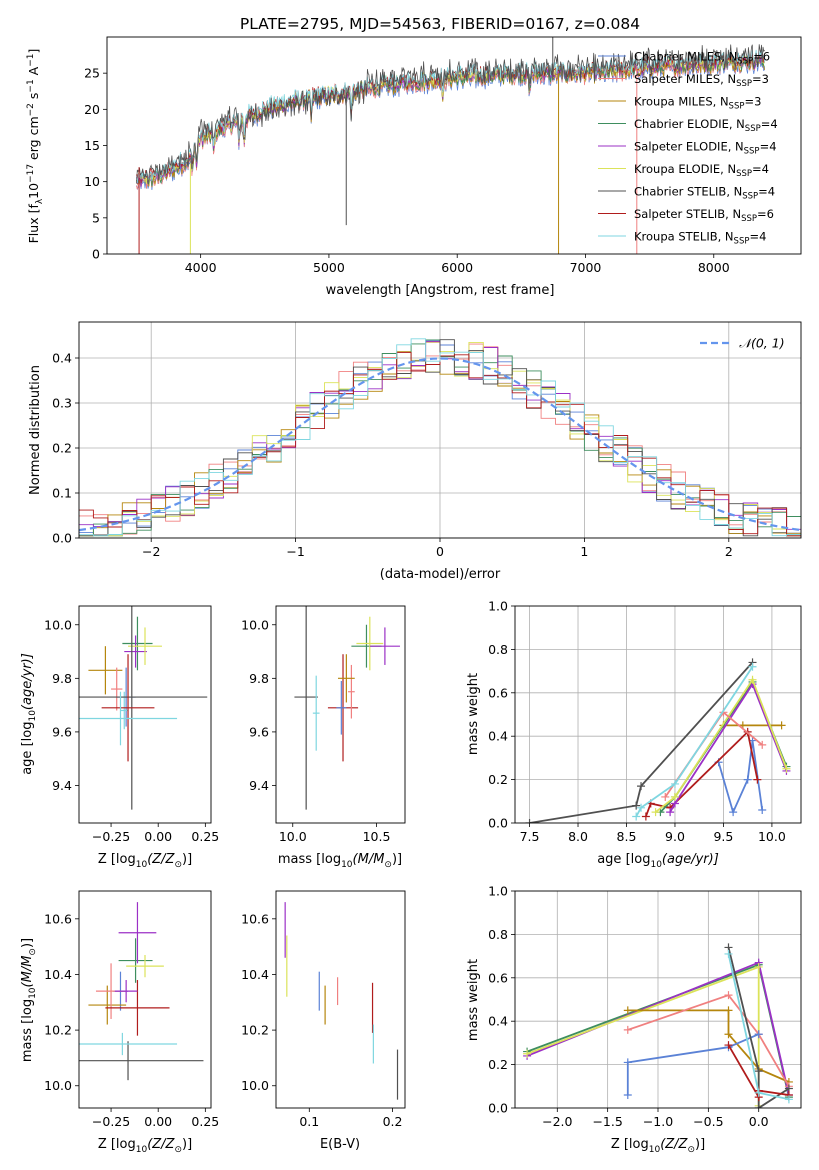 The image size is (819, 1170). What do you see at coordinates (607, 1121) in the screenshot?
I see `x-tick-label: −1.5` at bounding box center [607, 1121].